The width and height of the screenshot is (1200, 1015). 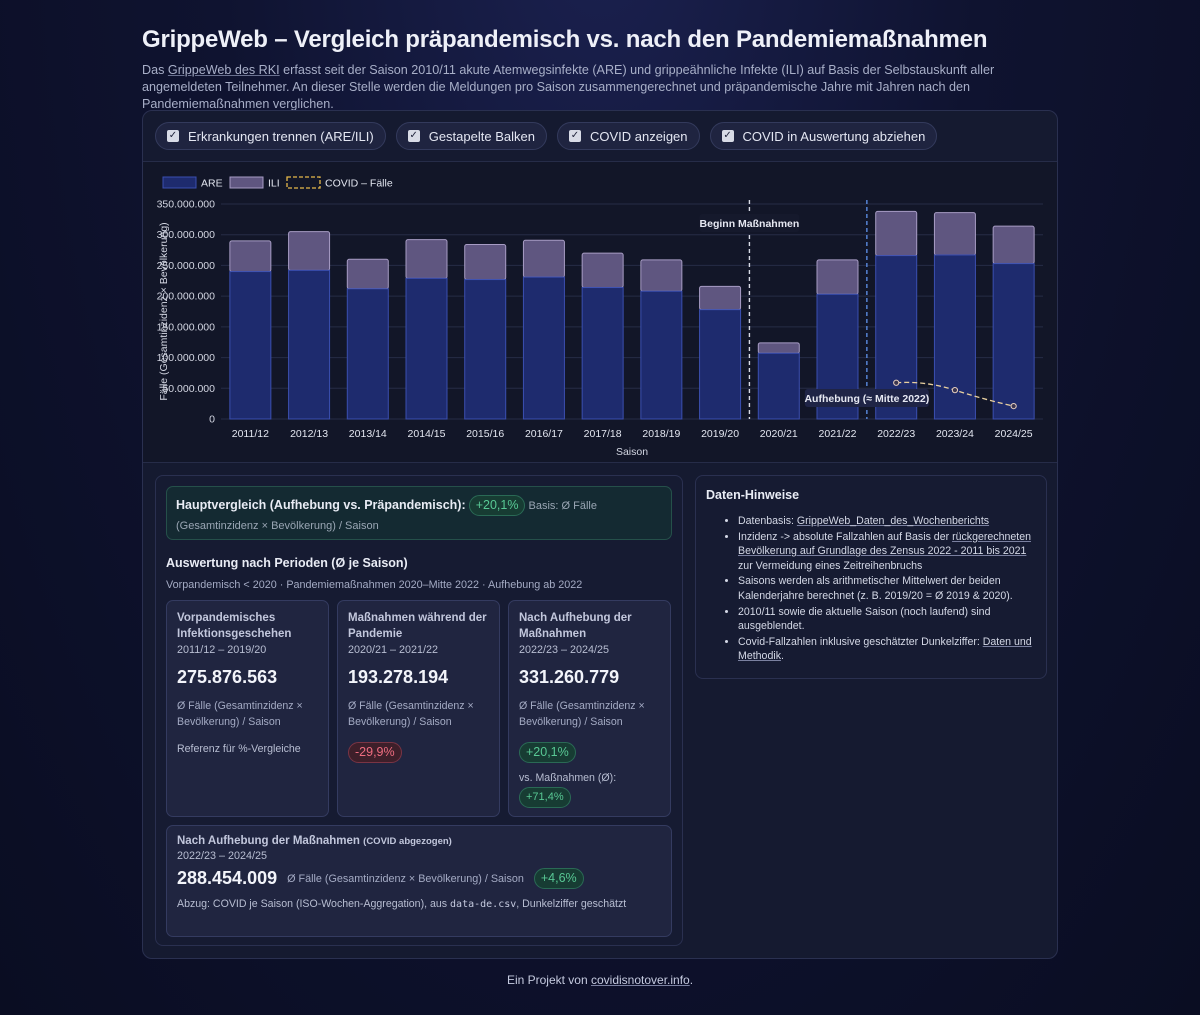 I want to click on annotation-bg, so click(x=749, y=223).